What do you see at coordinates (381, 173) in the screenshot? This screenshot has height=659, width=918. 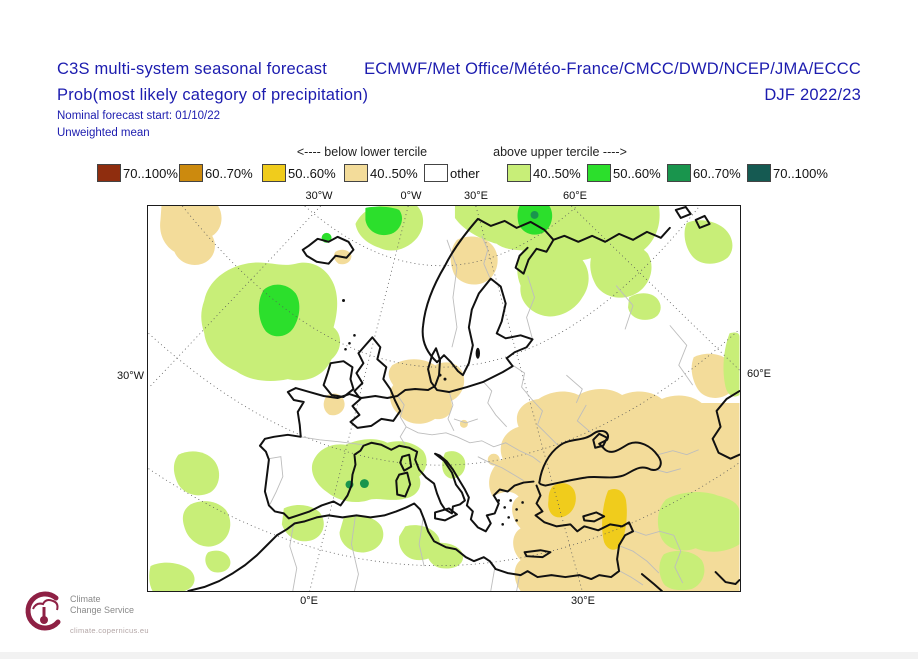 I see `legend-item-below-40-50: 40..50%` at bounding box center [381, 173].